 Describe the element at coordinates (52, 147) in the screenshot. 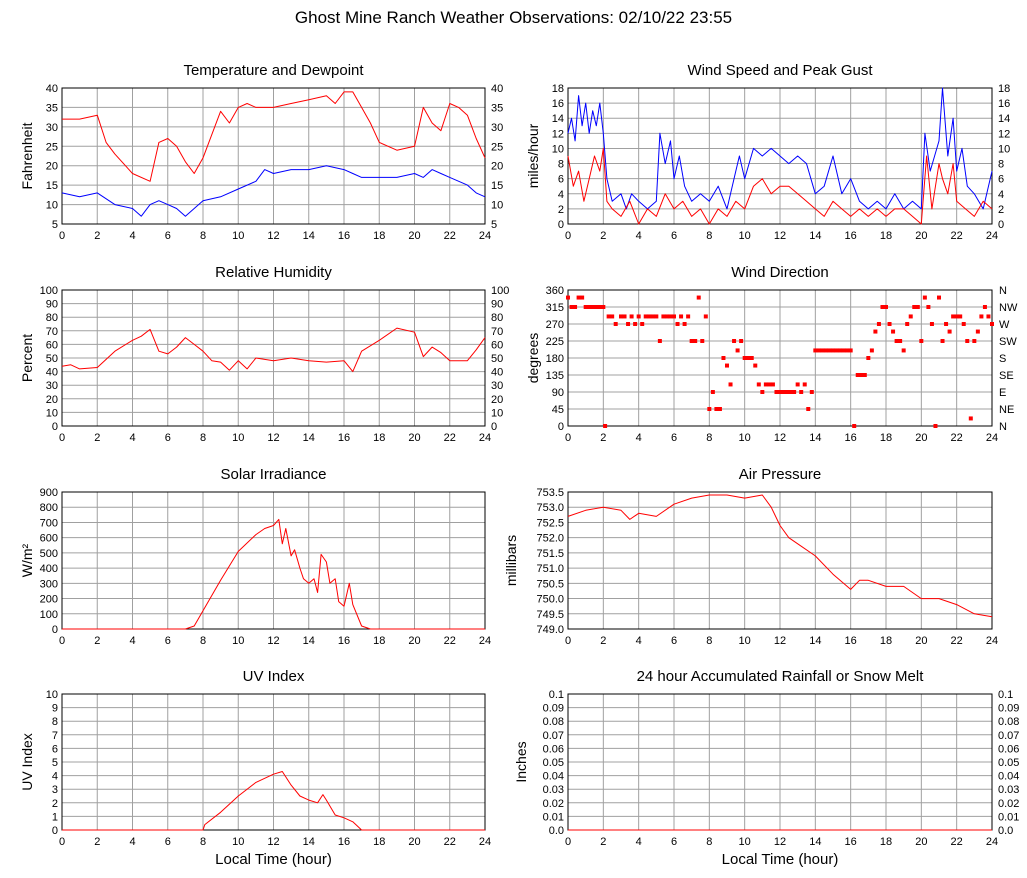

I see `y-tick-label: 25` at that location.